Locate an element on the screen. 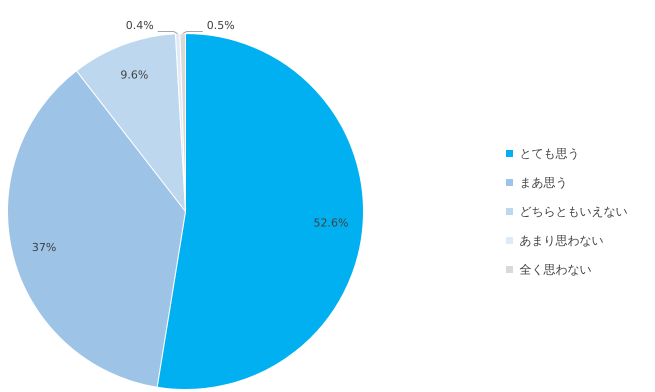  legend-label: どちらともいえない is located at coordinates (574, 211).